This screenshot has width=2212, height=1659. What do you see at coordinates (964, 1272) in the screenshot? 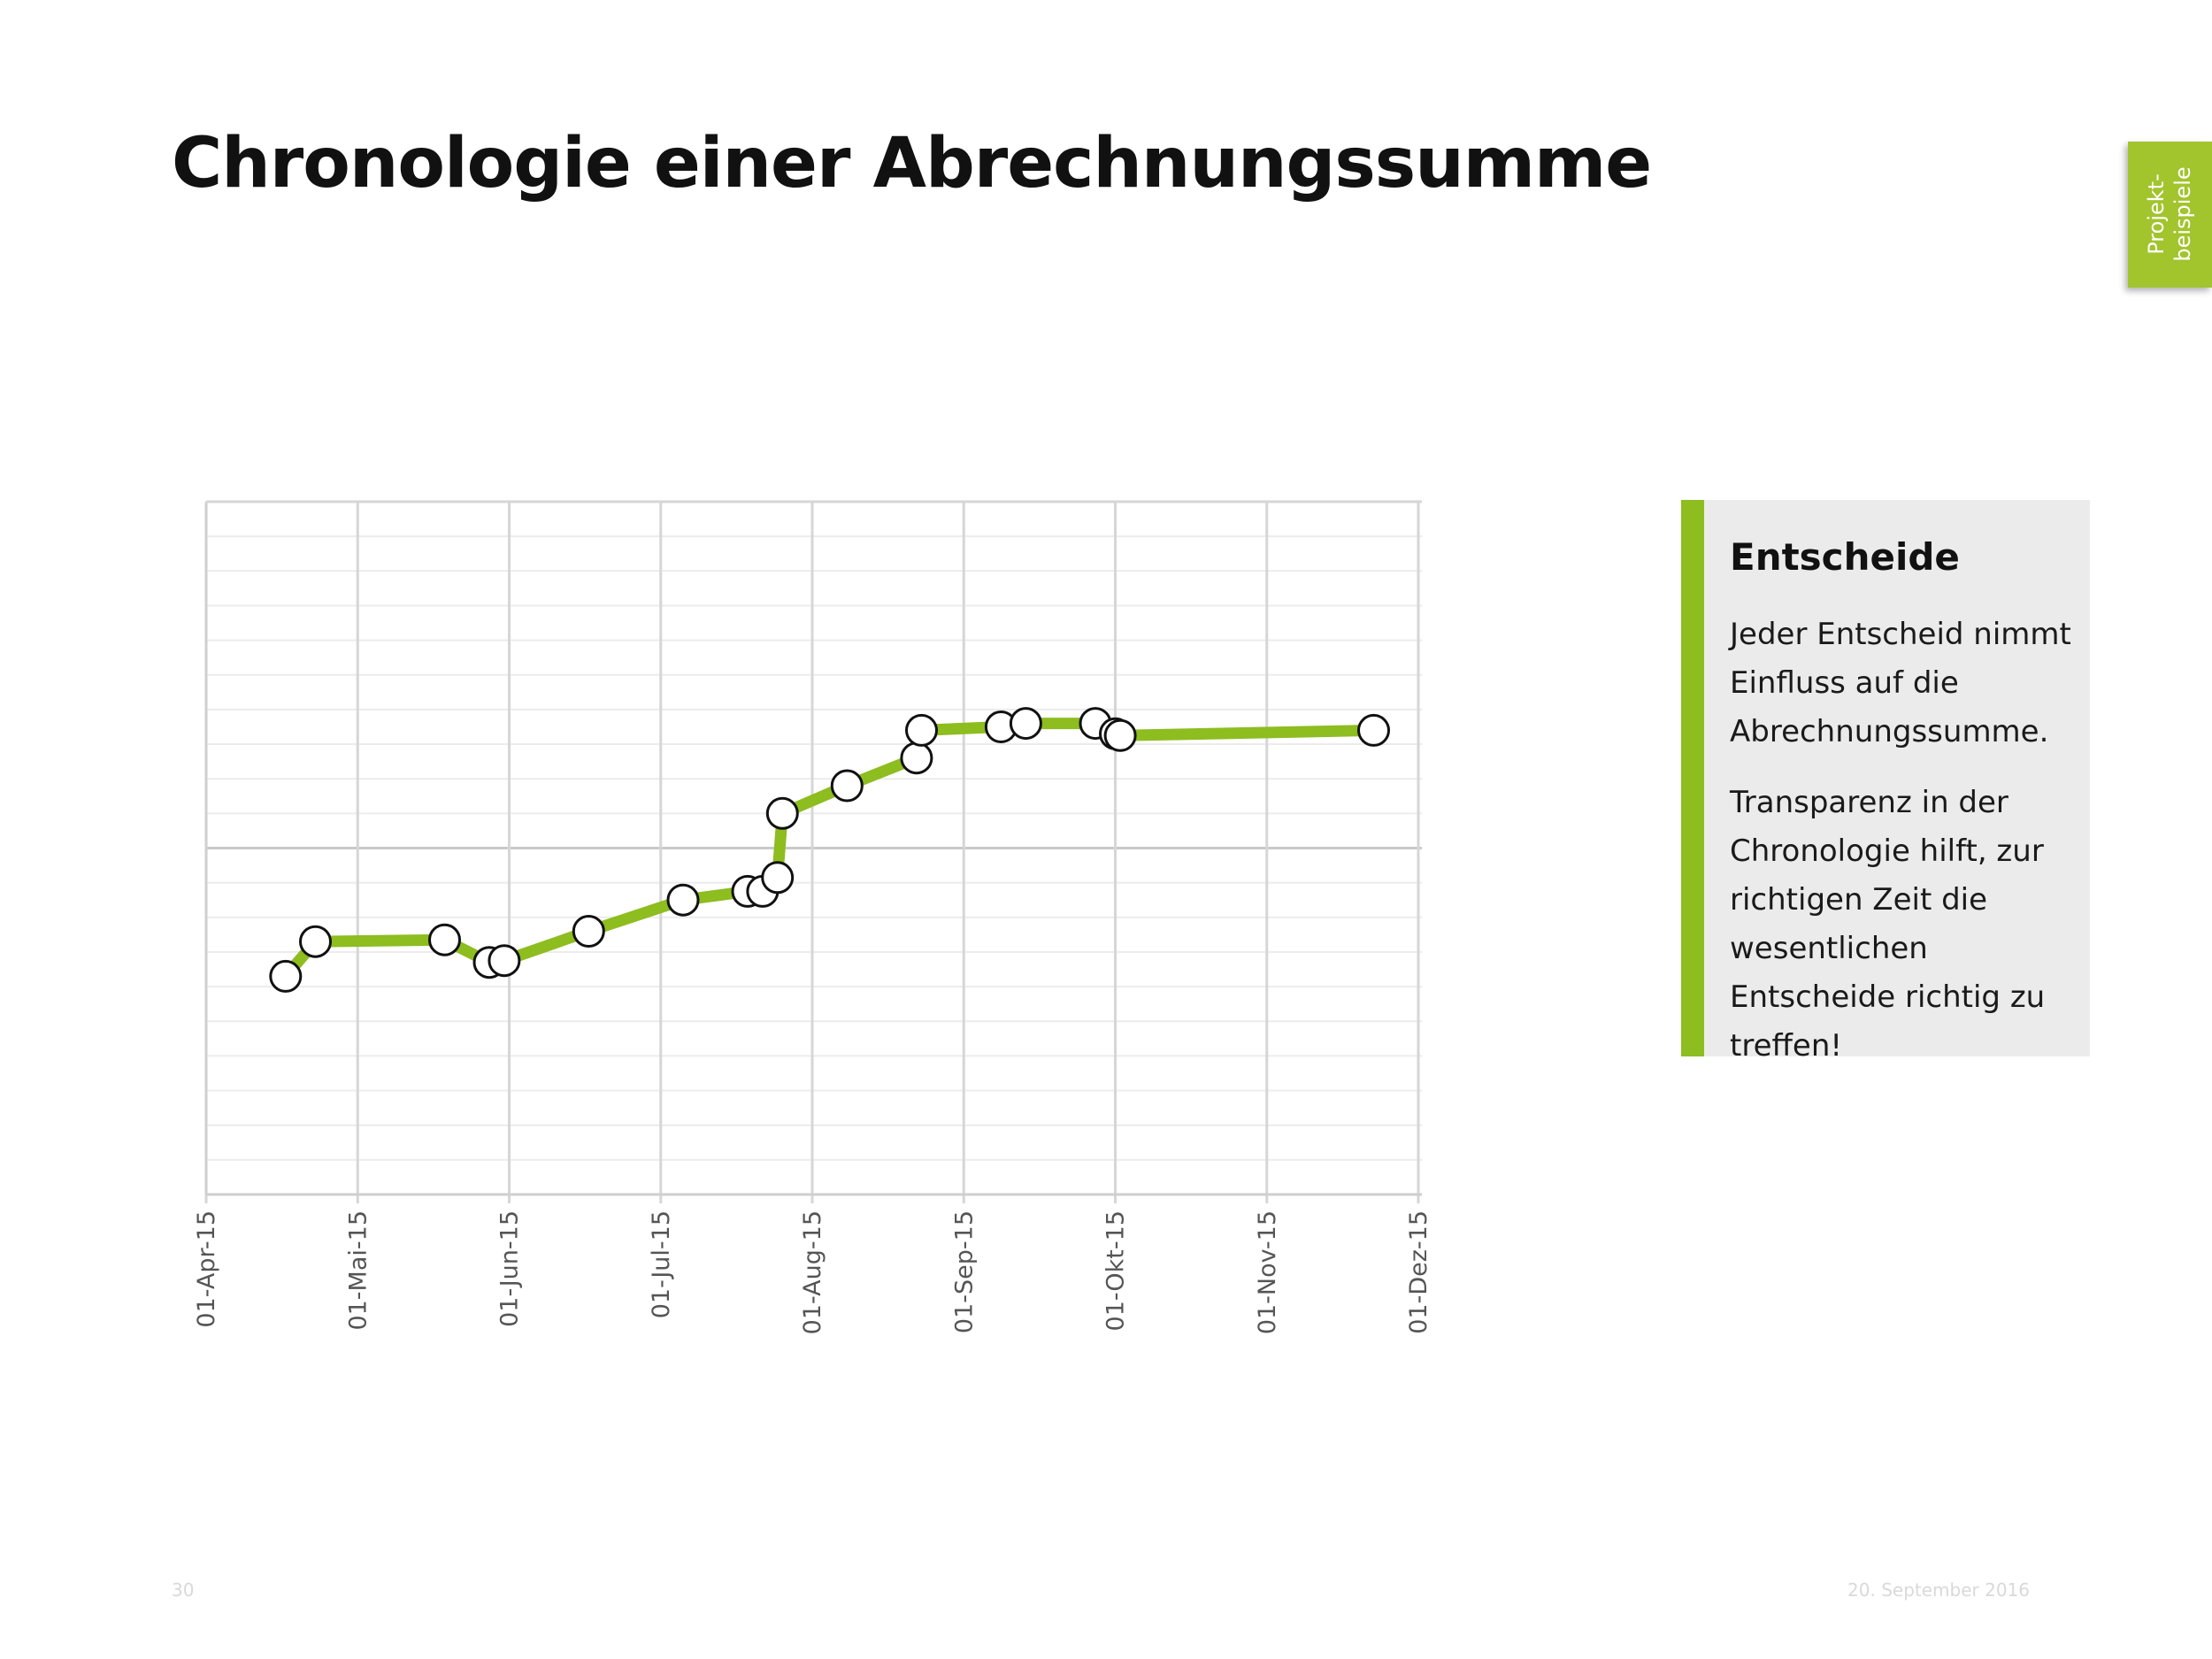
I see `x-tick-label: 01-Sep-15` at bounding box center [964, 1272].